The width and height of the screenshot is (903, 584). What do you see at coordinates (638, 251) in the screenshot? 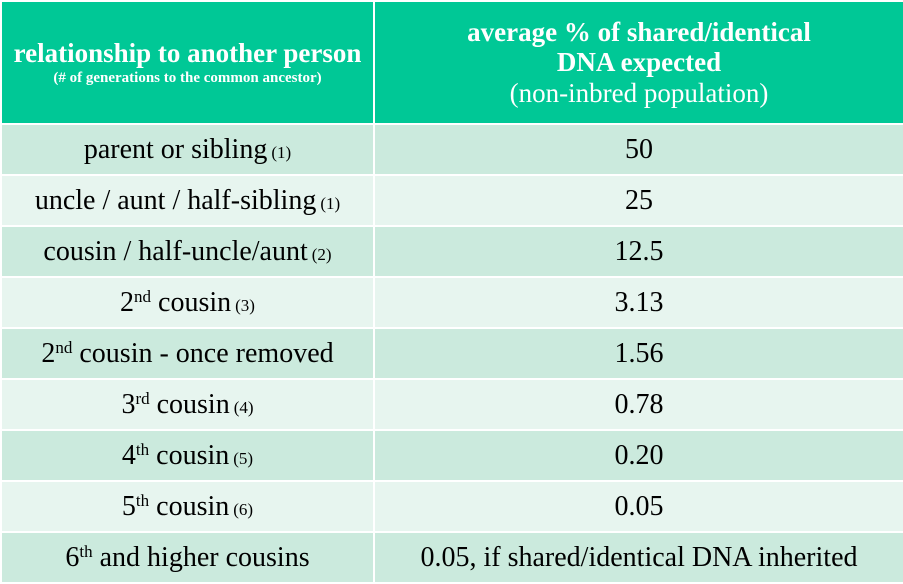
I see `shared-dna-value-cell: 12.5` at bounding box center [638, 251].